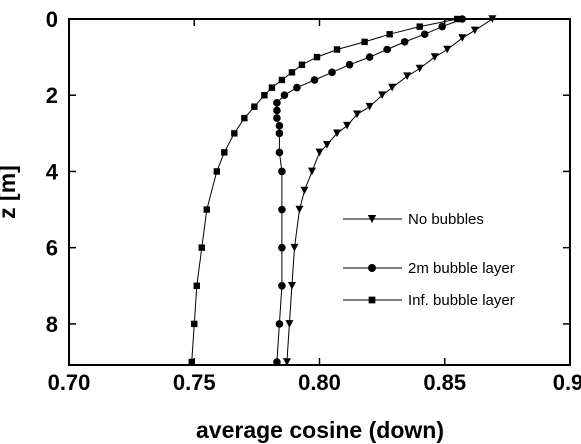 The image size is (581, 444). I want to click on x-tick-label: 0.75, so click(194, 382).